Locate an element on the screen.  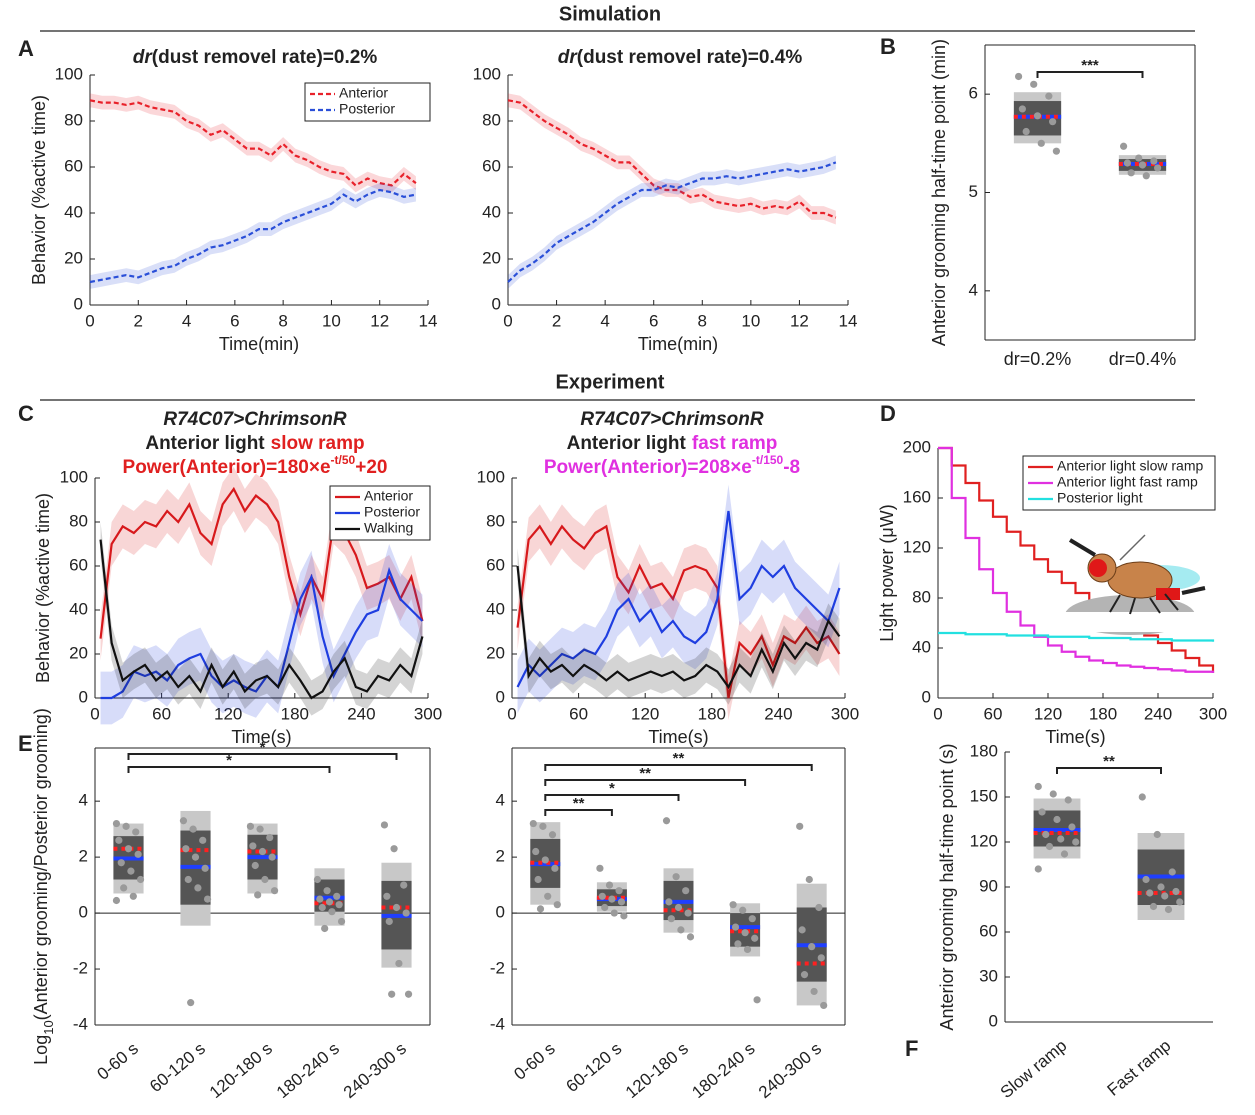
legend-label: Posterior light is located at coordinates (1100, 498).